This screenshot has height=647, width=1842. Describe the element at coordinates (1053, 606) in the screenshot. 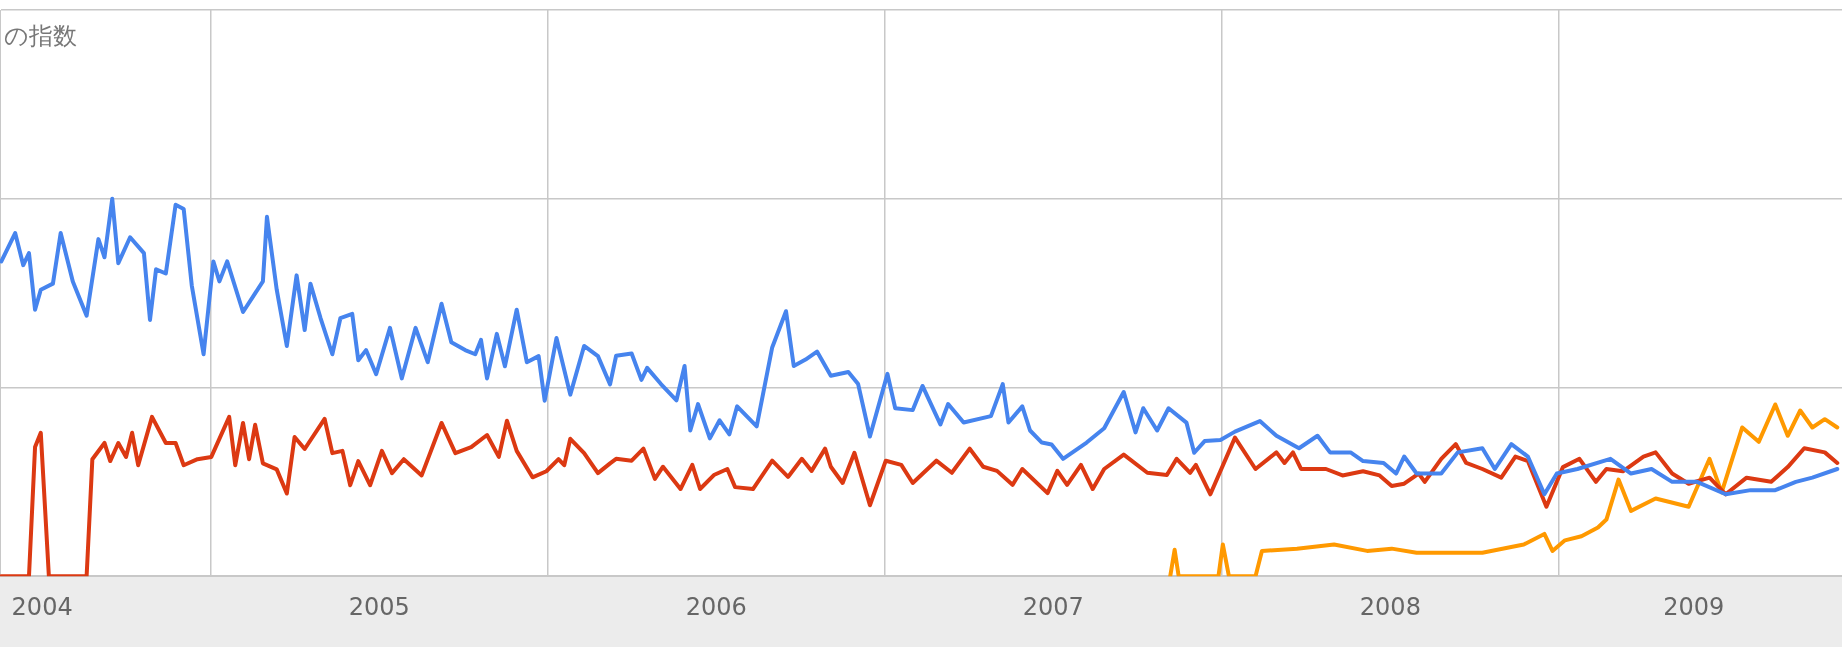

I see `x-tick-label: 2007` at that location.